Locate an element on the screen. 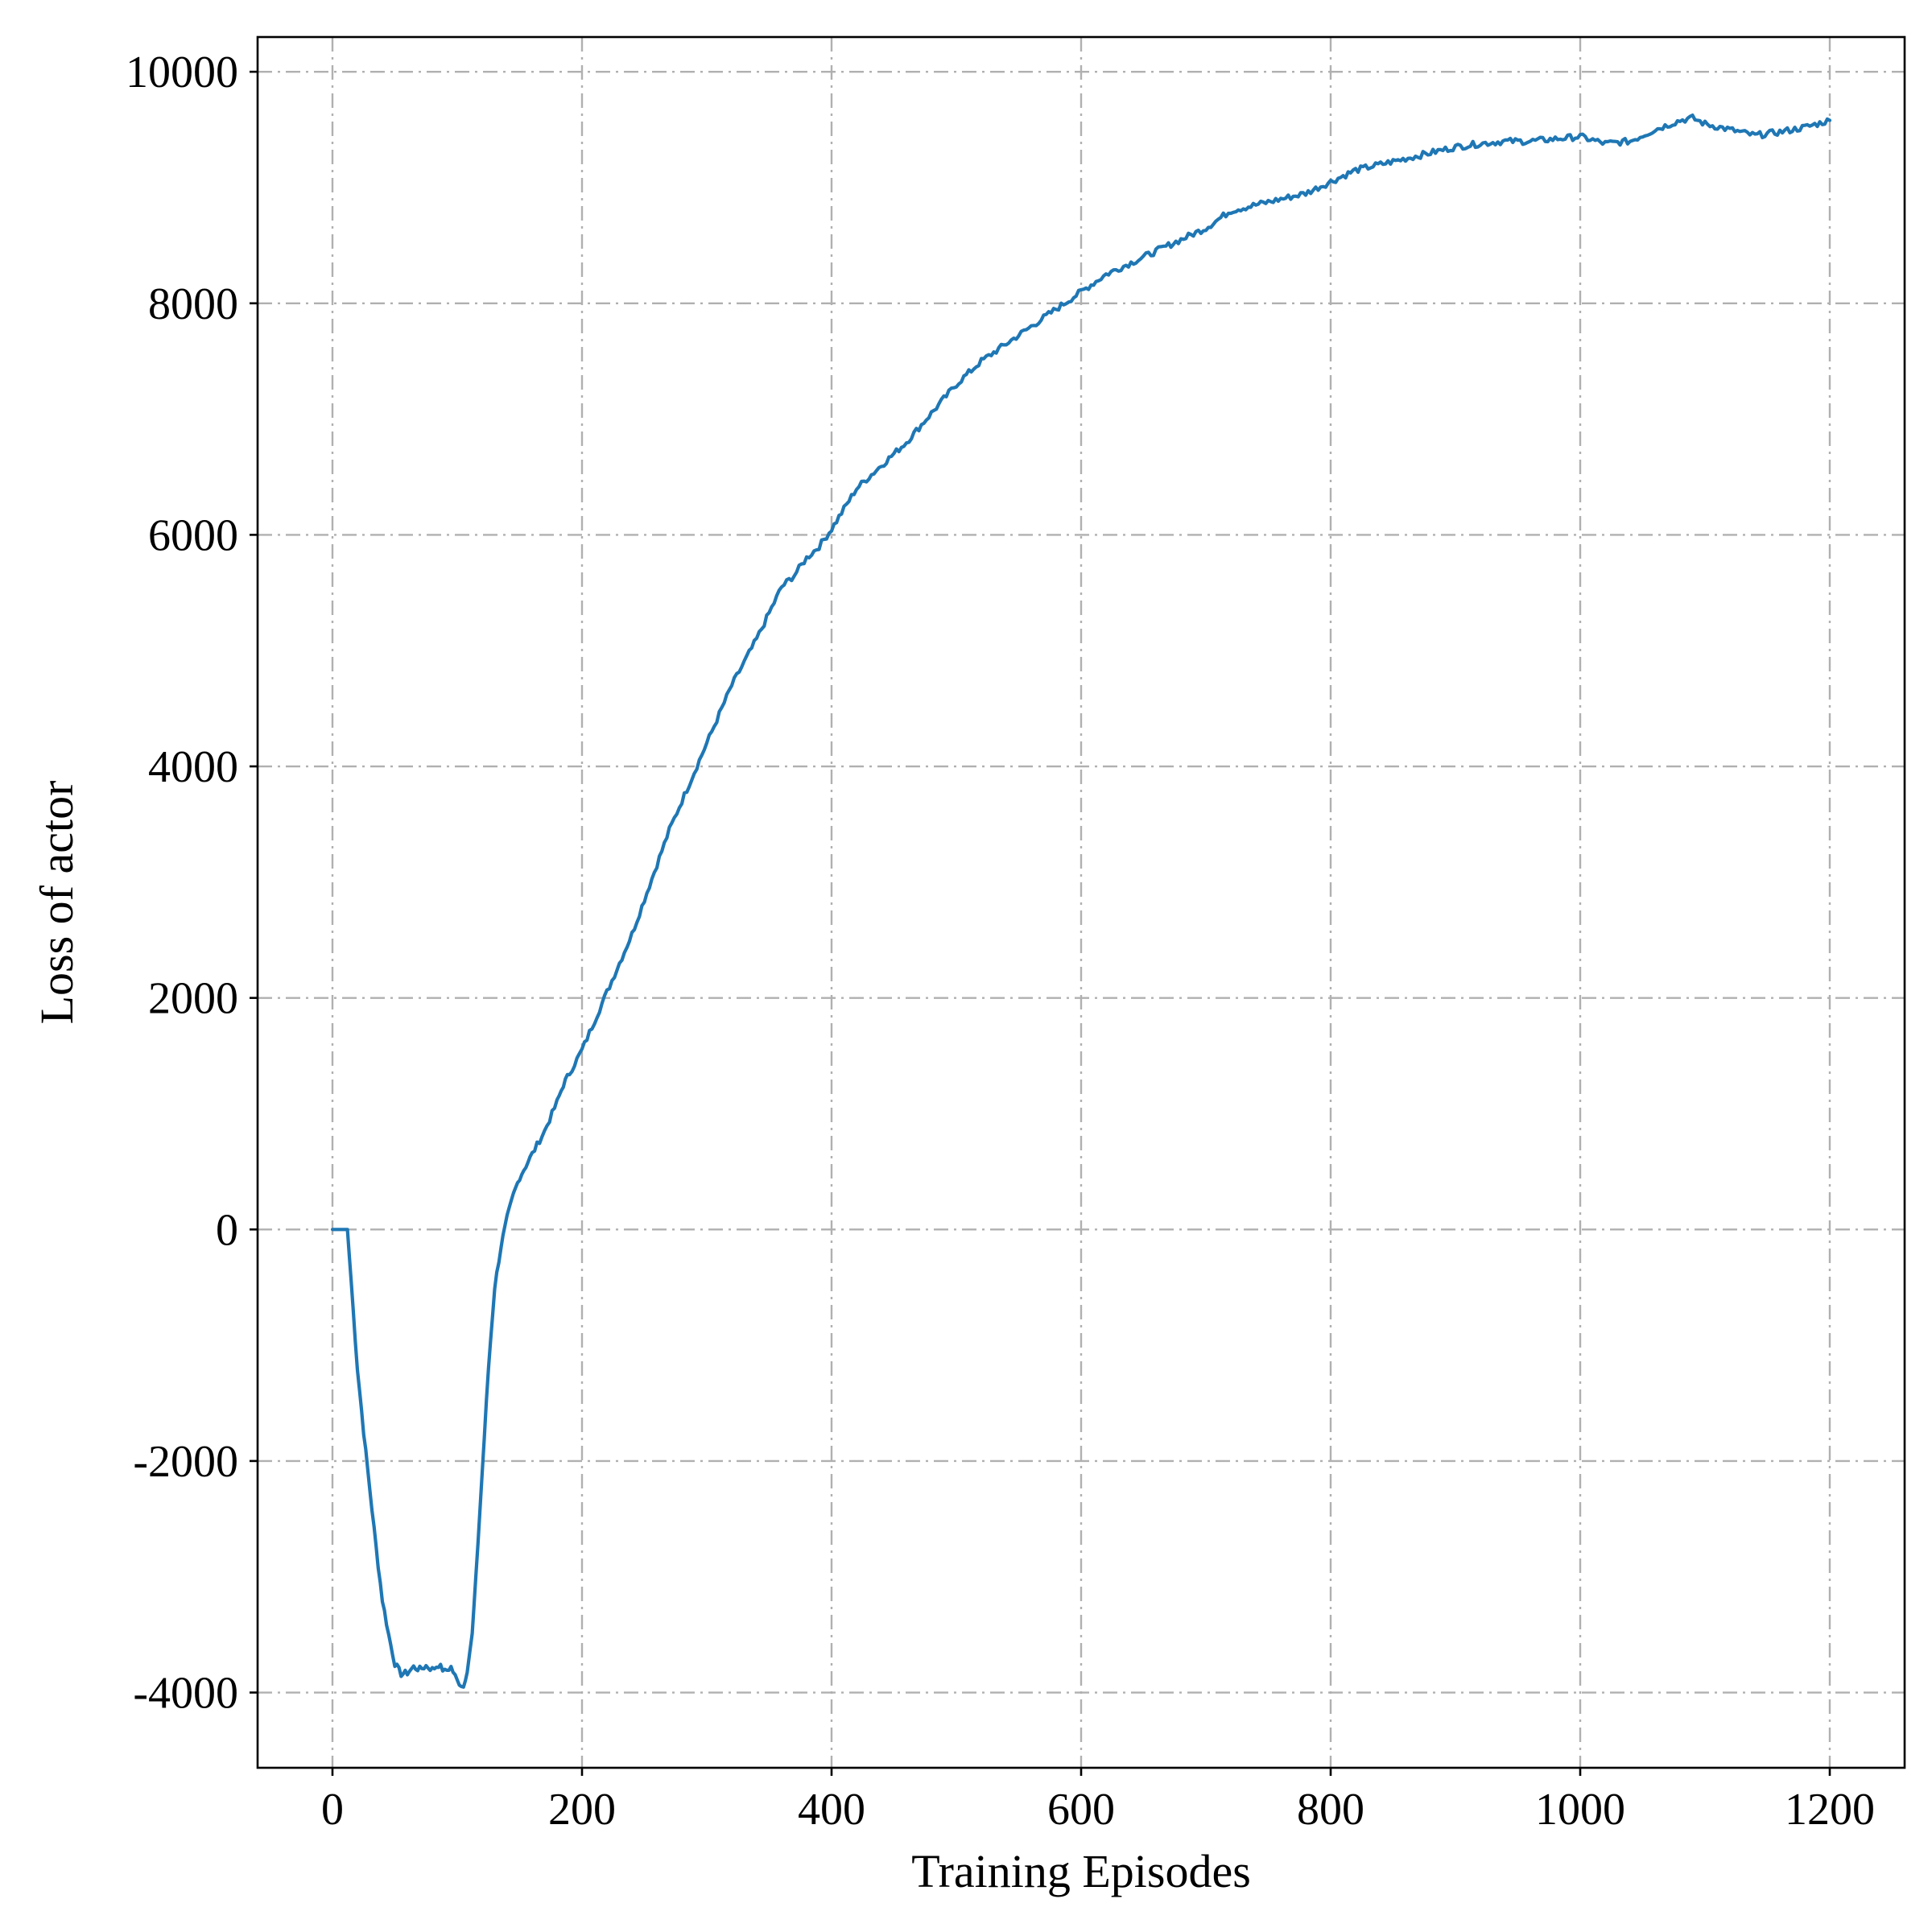 The image size is (1932, 1932). y-tick-label: -2000 is located at coordinates (185, 1462).